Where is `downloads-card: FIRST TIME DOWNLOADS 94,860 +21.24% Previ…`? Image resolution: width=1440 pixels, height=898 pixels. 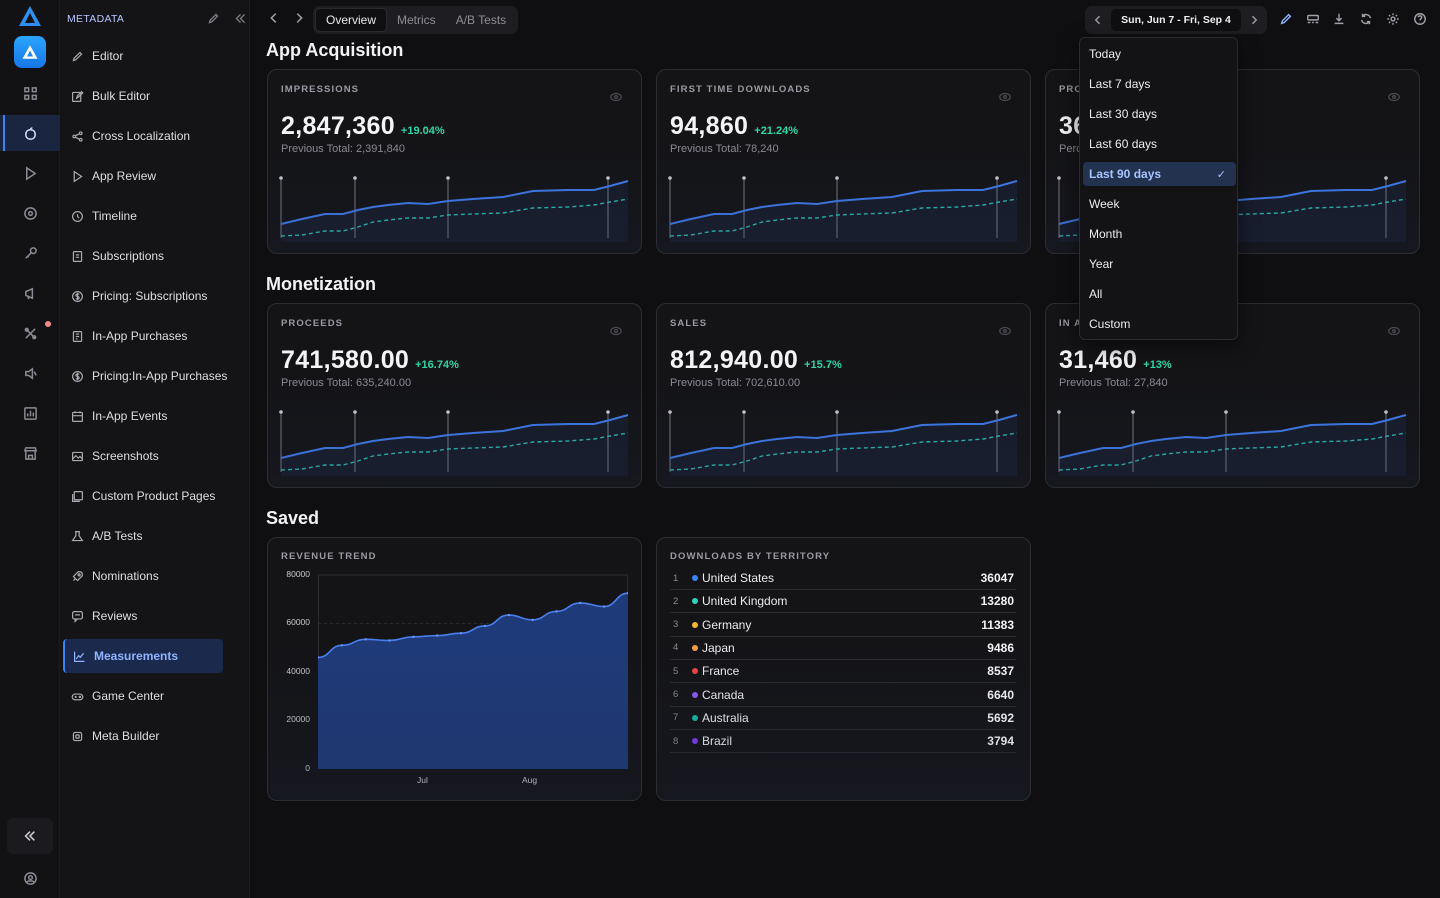
downloads-card: FIRST TIME DOWNLOADS 94,860 +21.24% Previ… is located at coordinates (843, 161).